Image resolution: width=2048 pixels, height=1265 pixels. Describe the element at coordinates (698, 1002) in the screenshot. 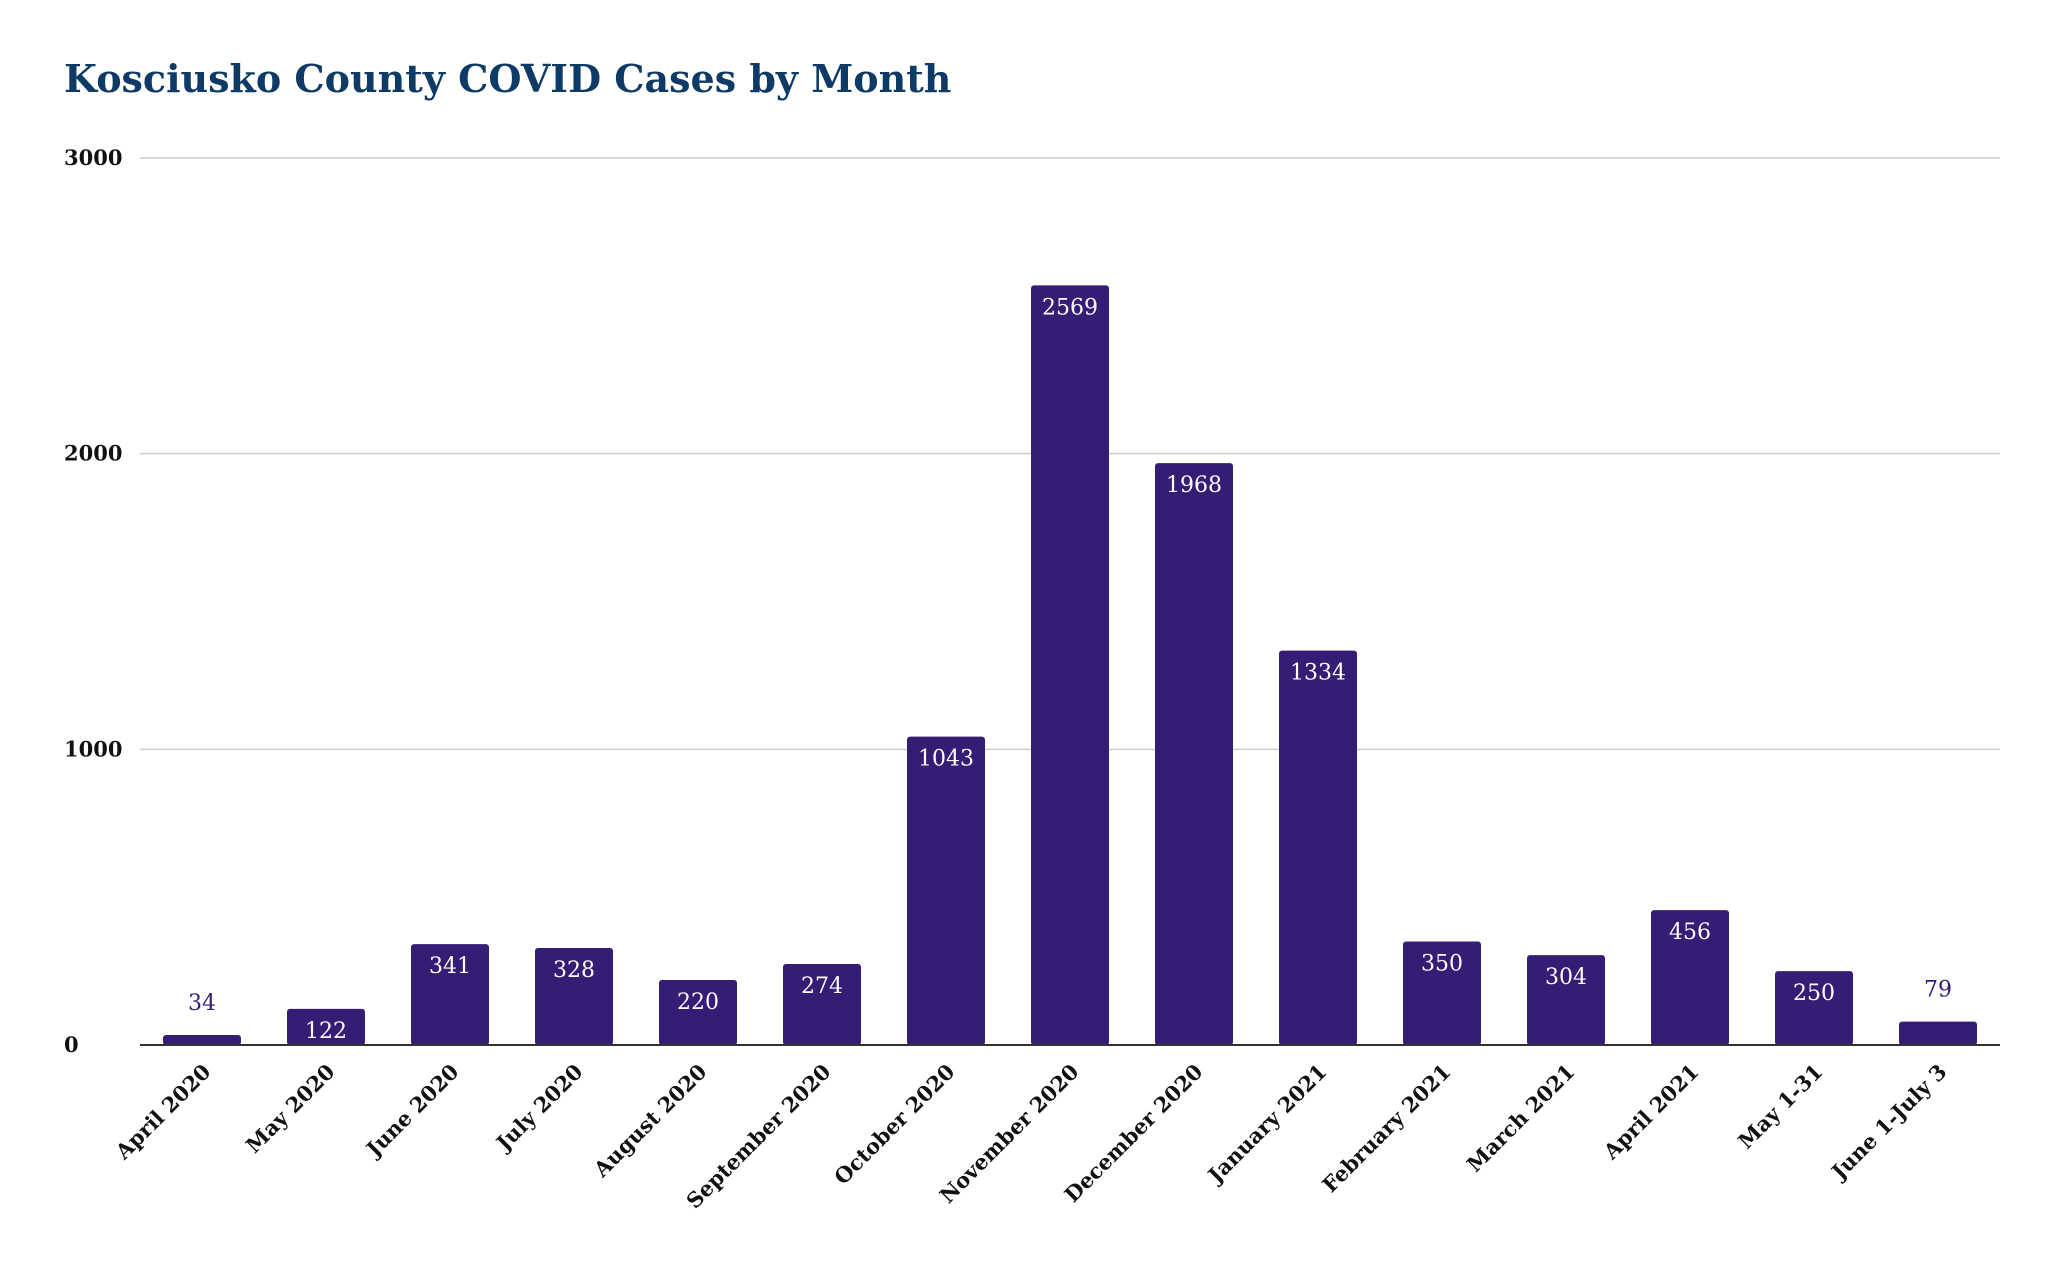

I see `data-label: 220` at that location.